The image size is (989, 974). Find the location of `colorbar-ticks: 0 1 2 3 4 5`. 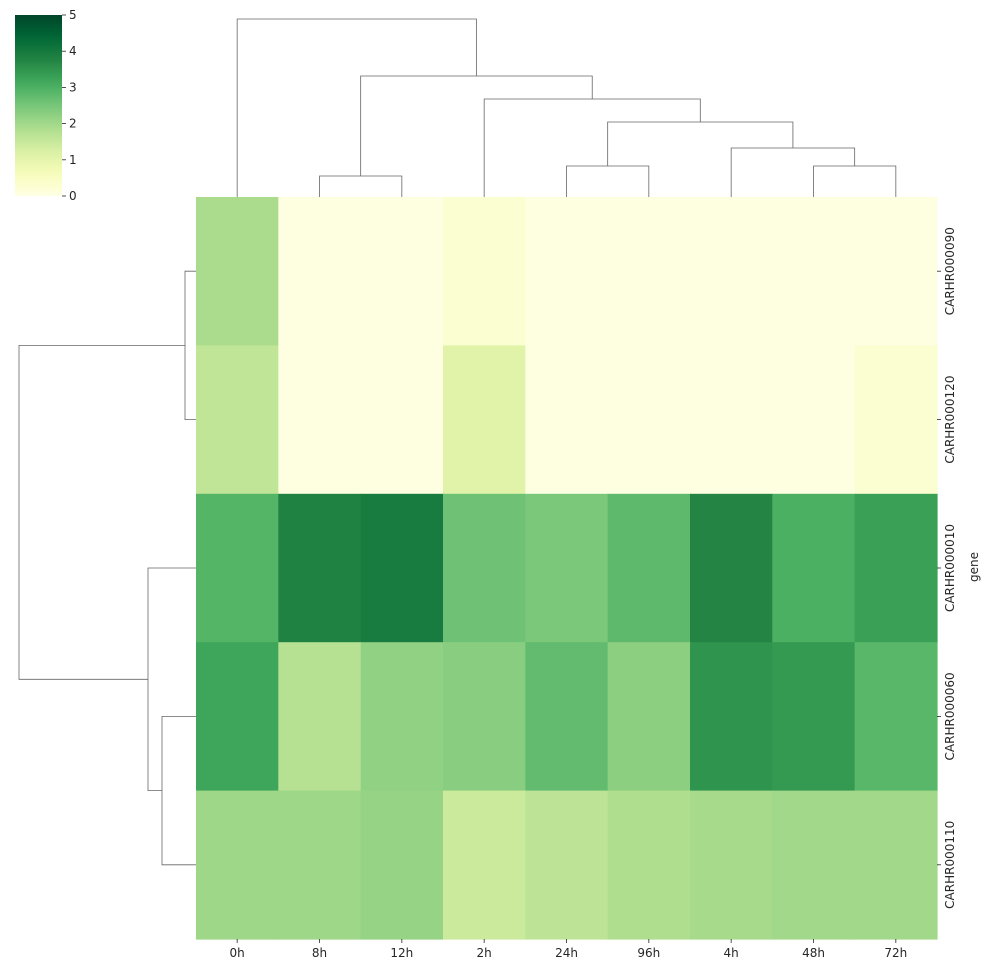

colorbar-ticks: 0 1 2 3 4 5 is located at coordinates (69, 105).